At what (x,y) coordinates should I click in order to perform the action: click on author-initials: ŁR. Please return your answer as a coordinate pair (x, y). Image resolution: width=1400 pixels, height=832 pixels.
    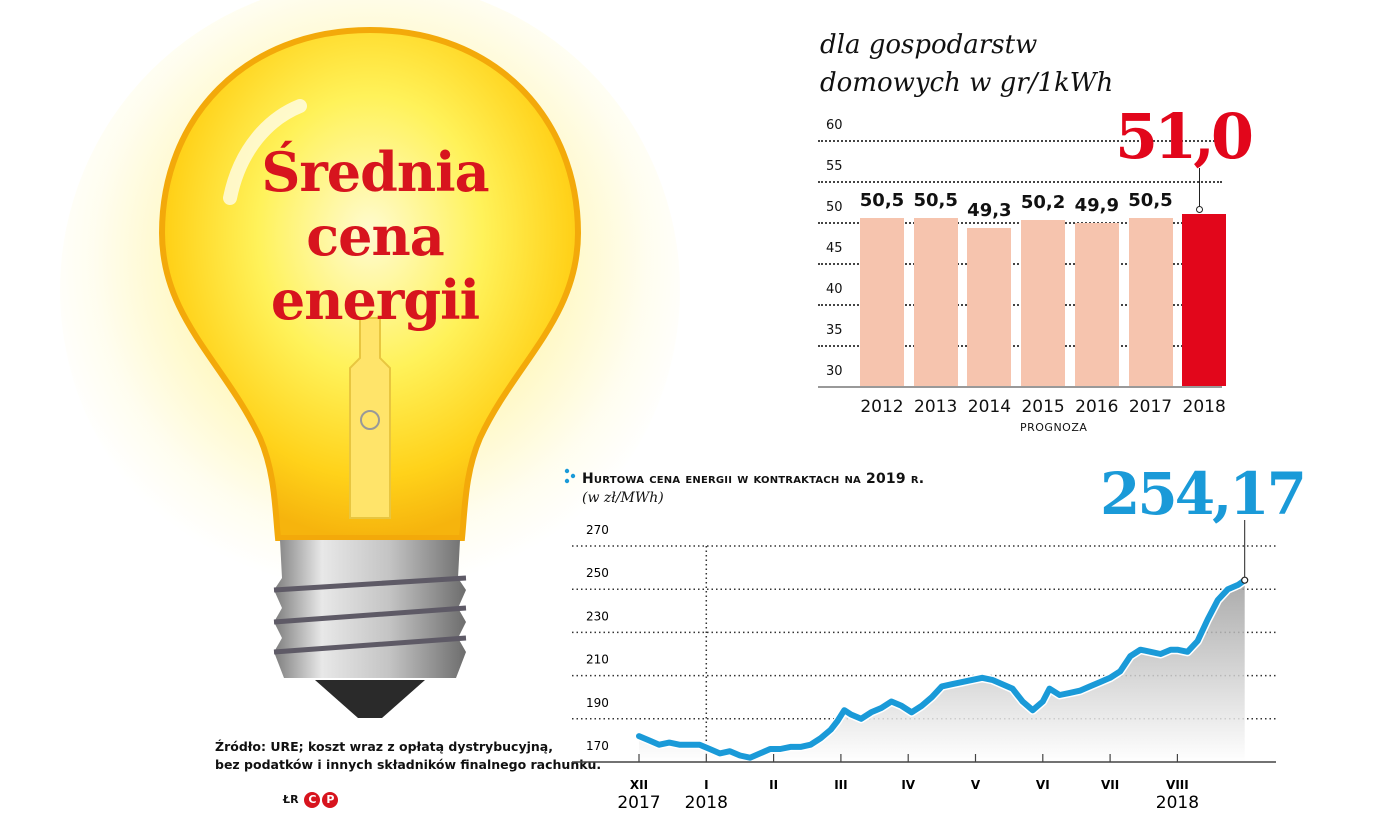
    Looking at the image, I should click on (291, 799).